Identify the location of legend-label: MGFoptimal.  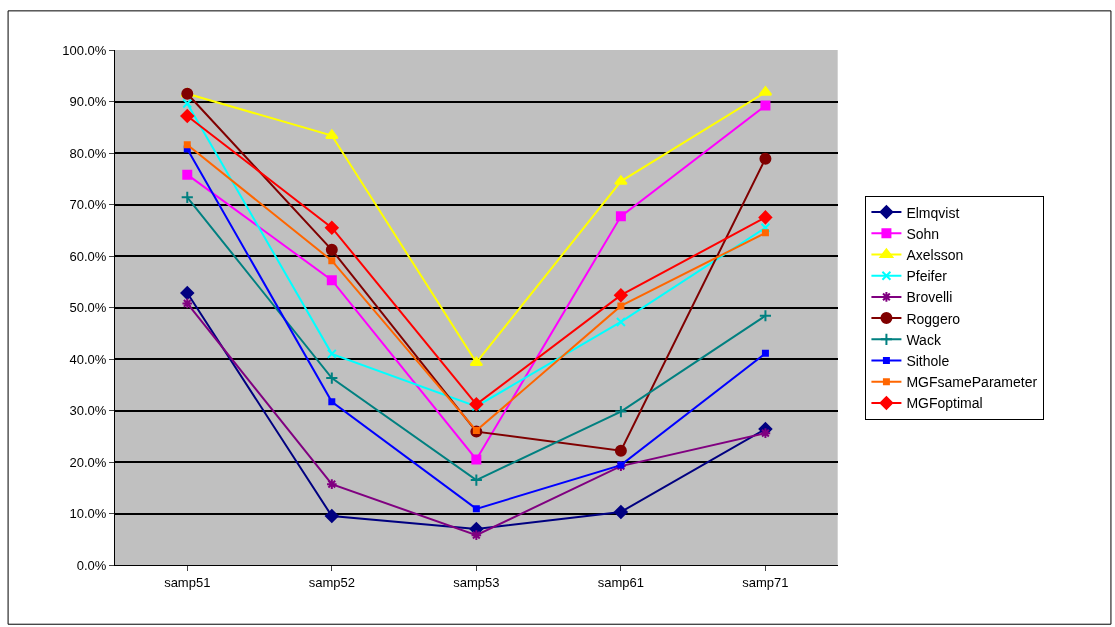
(944, 403).